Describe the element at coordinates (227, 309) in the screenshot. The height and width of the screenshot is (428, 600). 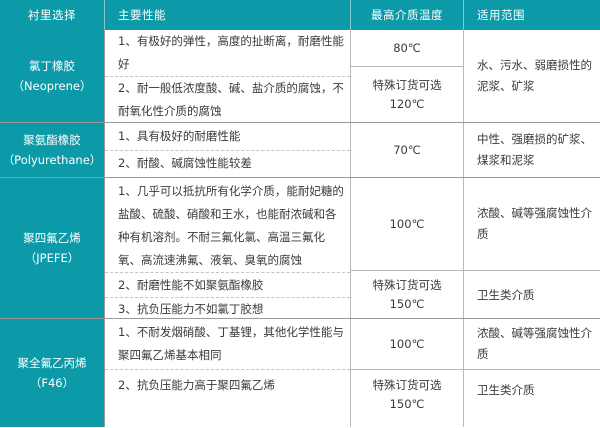
I see `property-item: 3、抗负压能力不如氯丁胶想` at that location.